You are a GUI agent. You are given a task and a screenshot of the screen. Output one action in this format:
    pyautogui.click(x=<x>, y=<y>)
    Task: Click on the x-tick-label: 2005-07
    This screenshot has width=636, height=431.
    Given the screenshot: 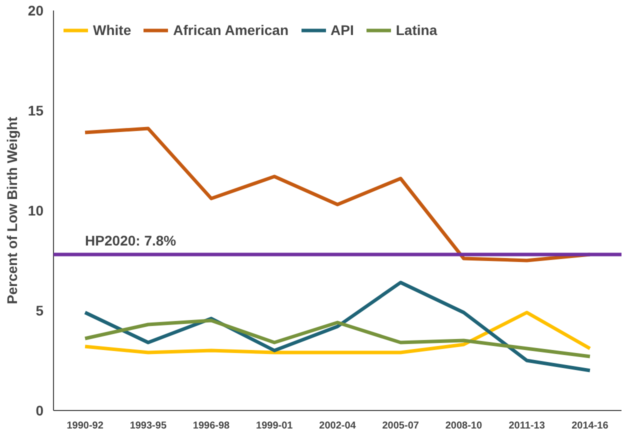 What is the action you would take?
    pyautogui.click(x=401, y=425)
    